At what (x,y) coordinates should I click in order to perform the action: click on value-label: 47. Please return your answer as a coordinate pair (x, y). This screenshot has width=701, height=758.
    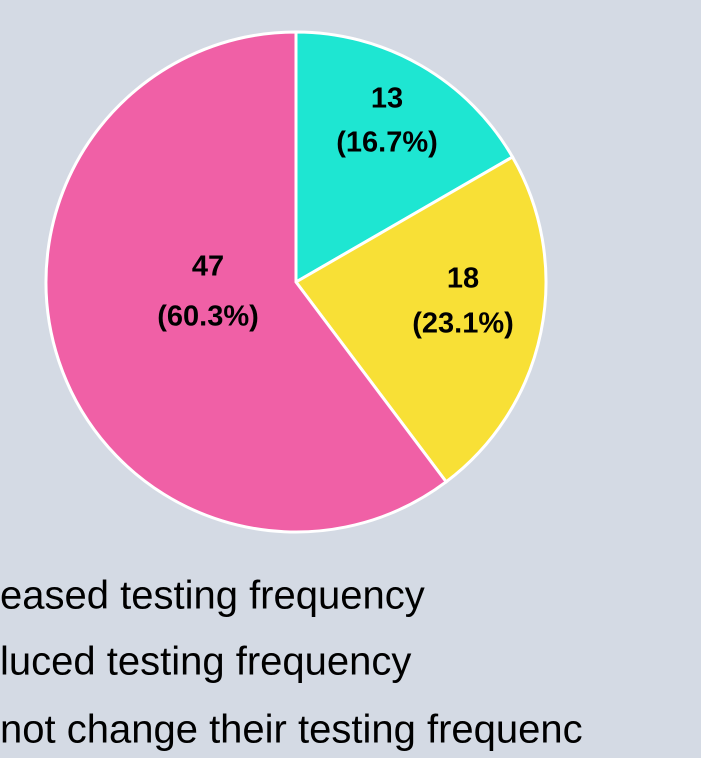
    Looking at the image, I should click on (208, 267).